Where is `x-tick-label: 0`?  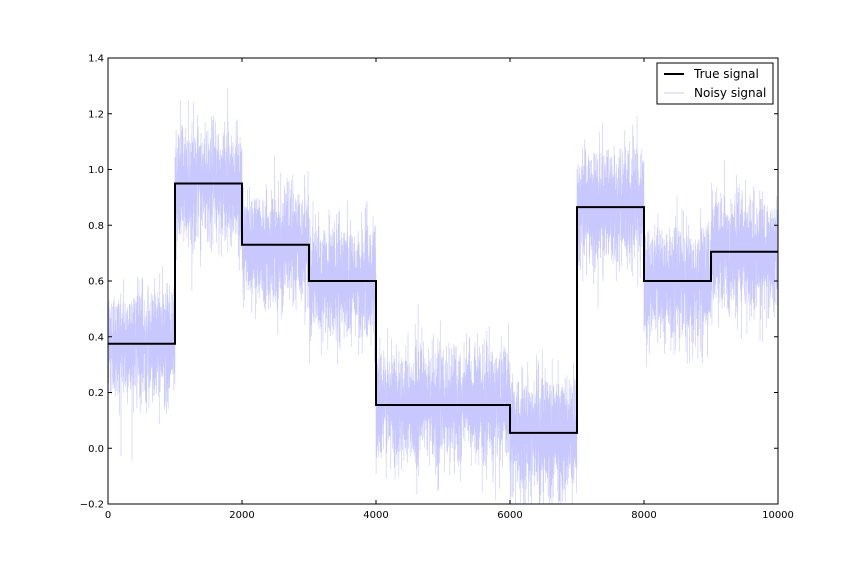 x-tick-label: 0 is located at coordinates (108, 515).